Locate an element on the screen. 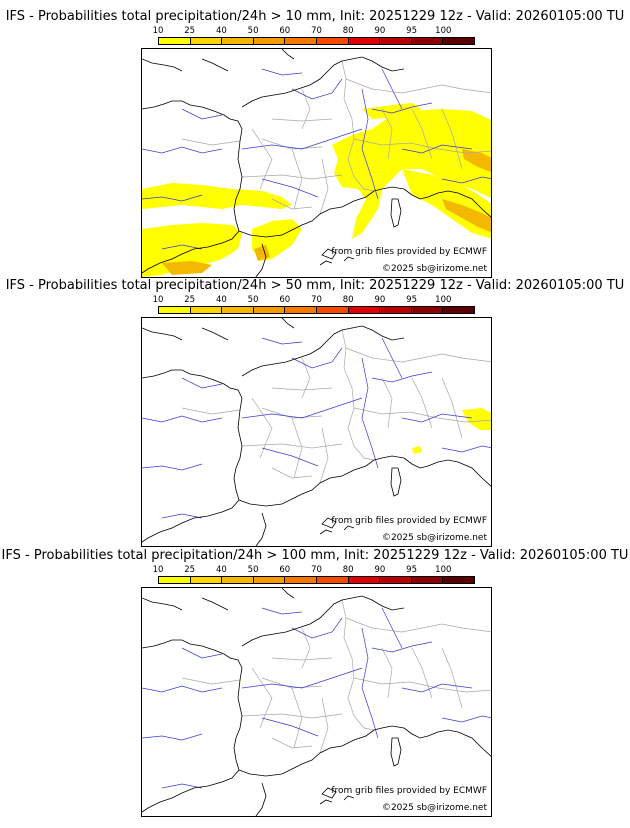  colorbar-tick-label: 100 is located at coordinates (443, 570).